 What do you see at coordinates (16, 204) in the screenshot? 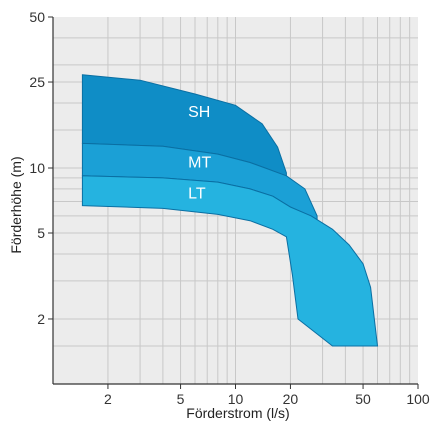
I see `y-axis-label: Förderhöhe (m)` at bounding box center [16, 204].